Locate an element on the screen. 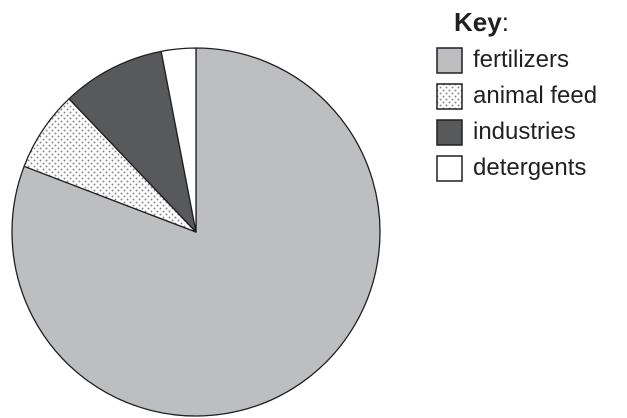 The image size is (627, 418). legend-label-fertilizers: fertilizers is located at coordinates (521, 59).